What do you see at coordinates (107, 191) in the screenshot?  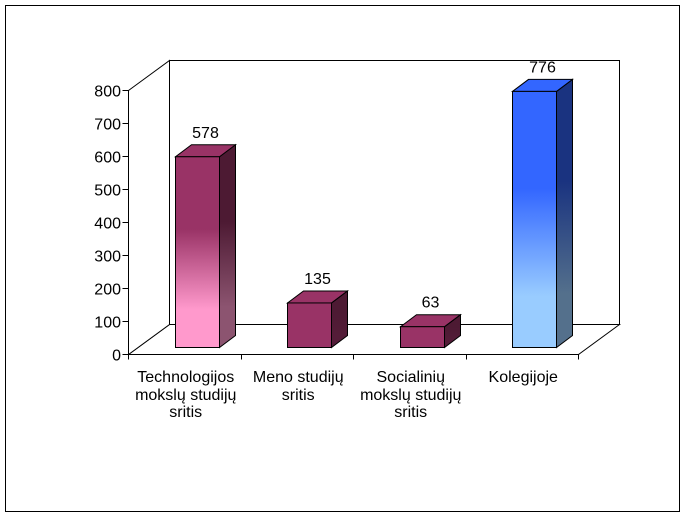 I see `value-tick-label: 500` at bounding box center [107, 191].